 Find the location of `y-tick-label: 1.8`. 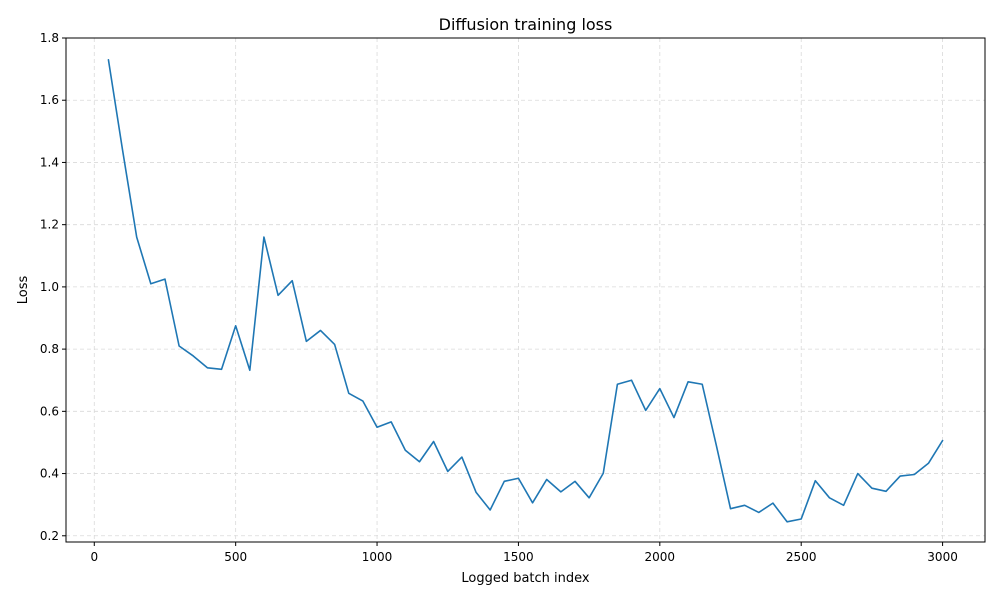

y-tick-label: 1.8 is located at coordinates (49, 38).